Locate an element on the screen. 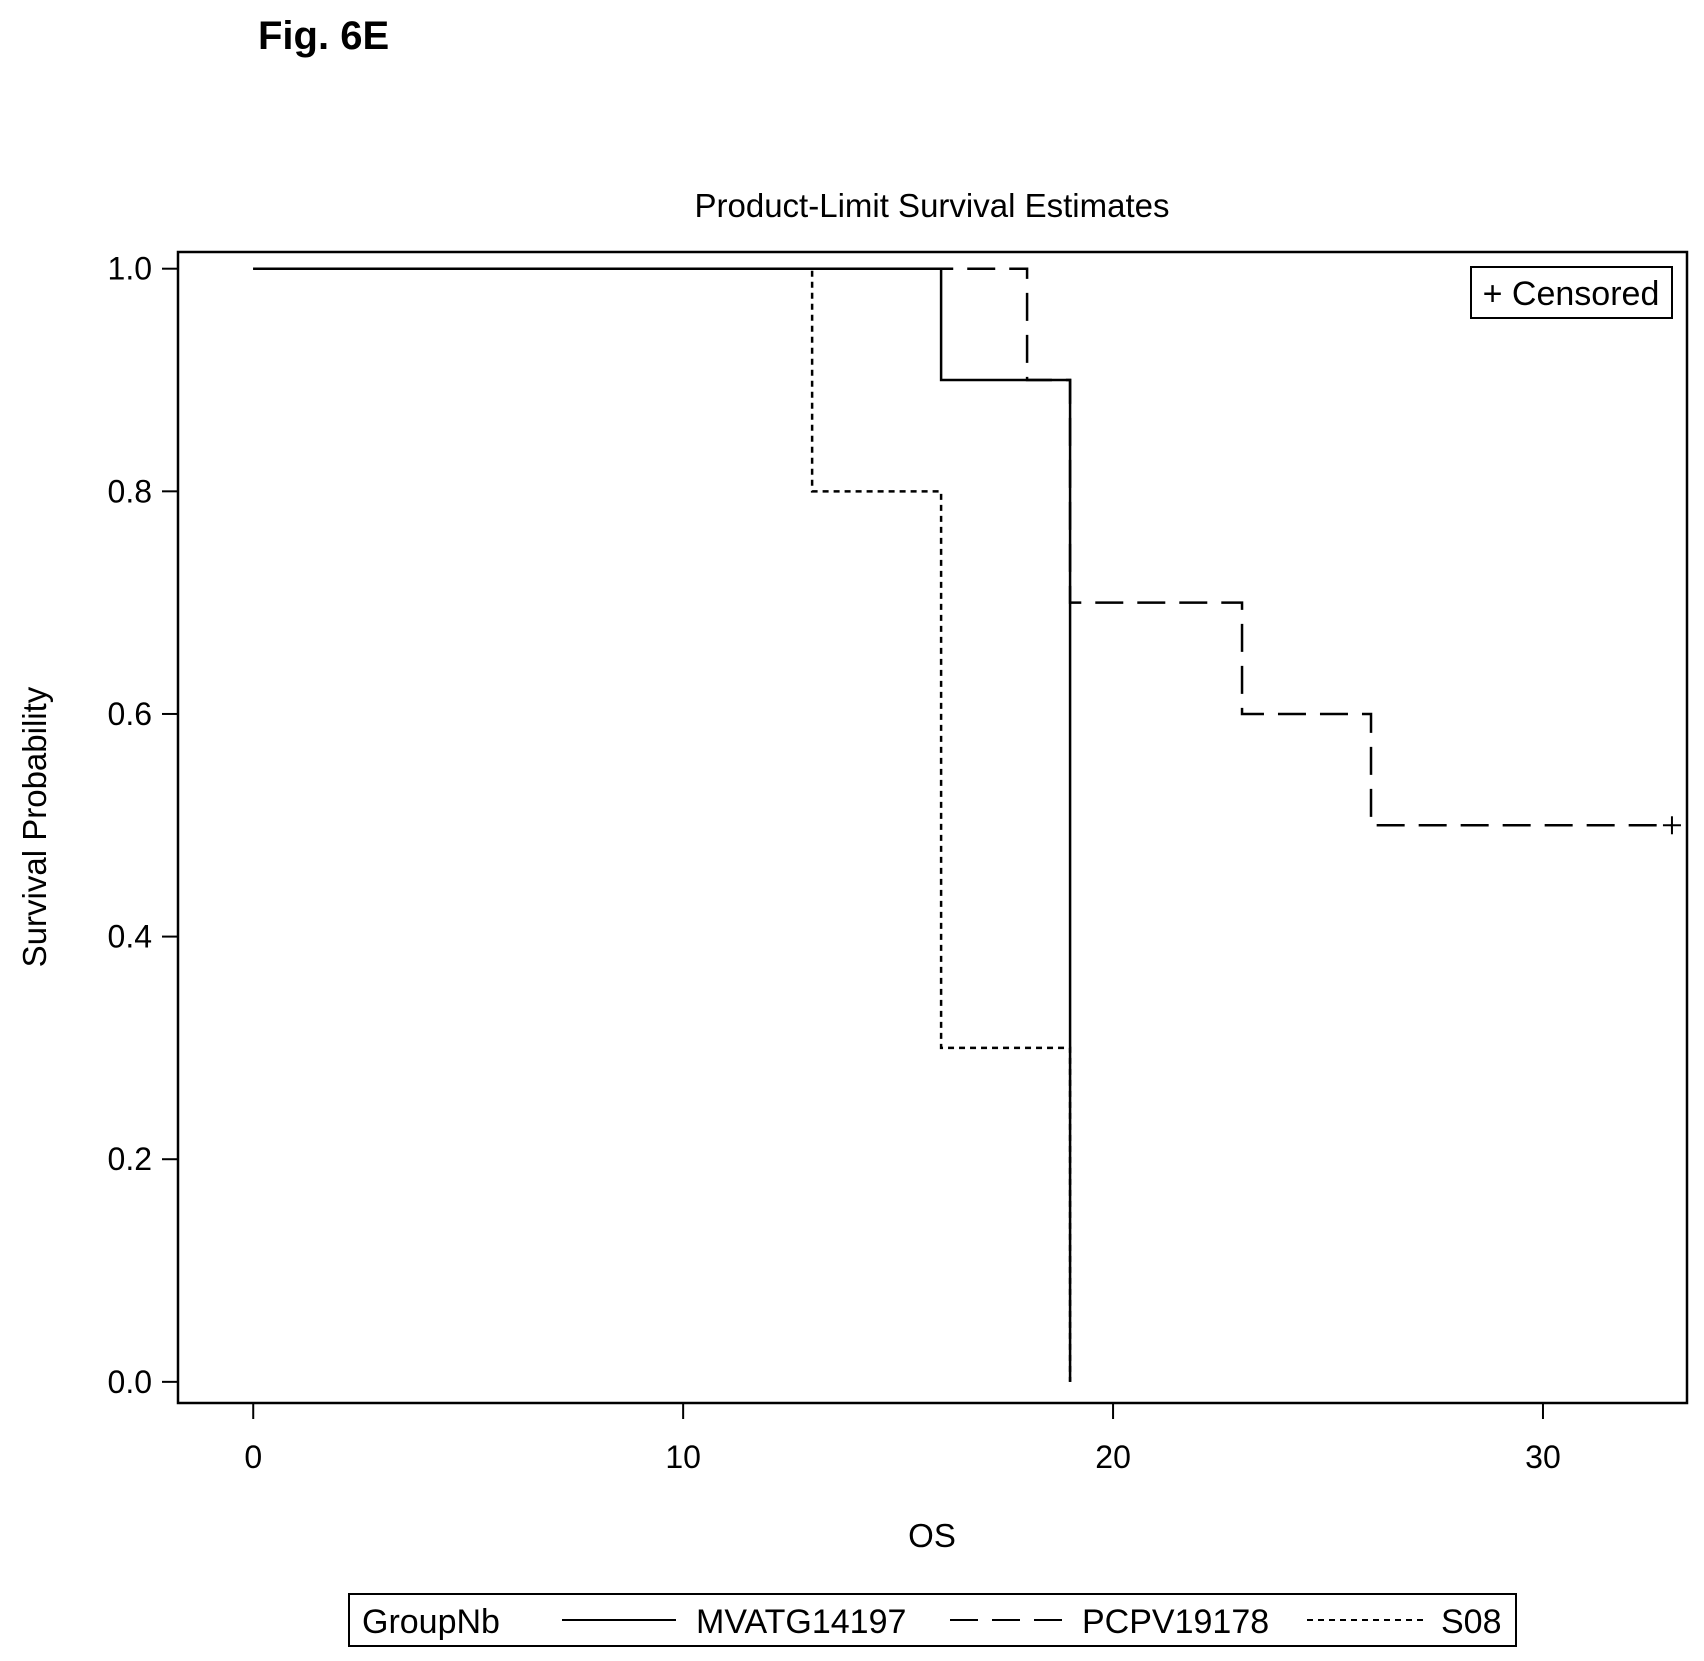  chart-title: Product-Limit Survival Estimates is located at coordinates (932, 205).